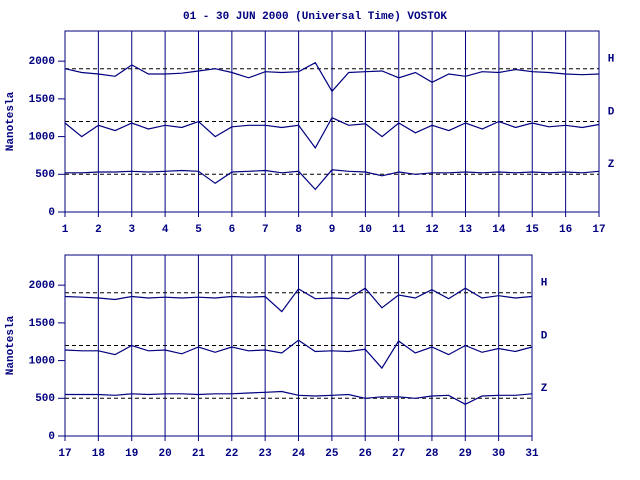 Image resolution: width=640 pixels, height=480 pixels. What do you see at coordinates (98, 230) in the screenshot?
I see `x-tick-label: 2` at bounding box center [98, 230].